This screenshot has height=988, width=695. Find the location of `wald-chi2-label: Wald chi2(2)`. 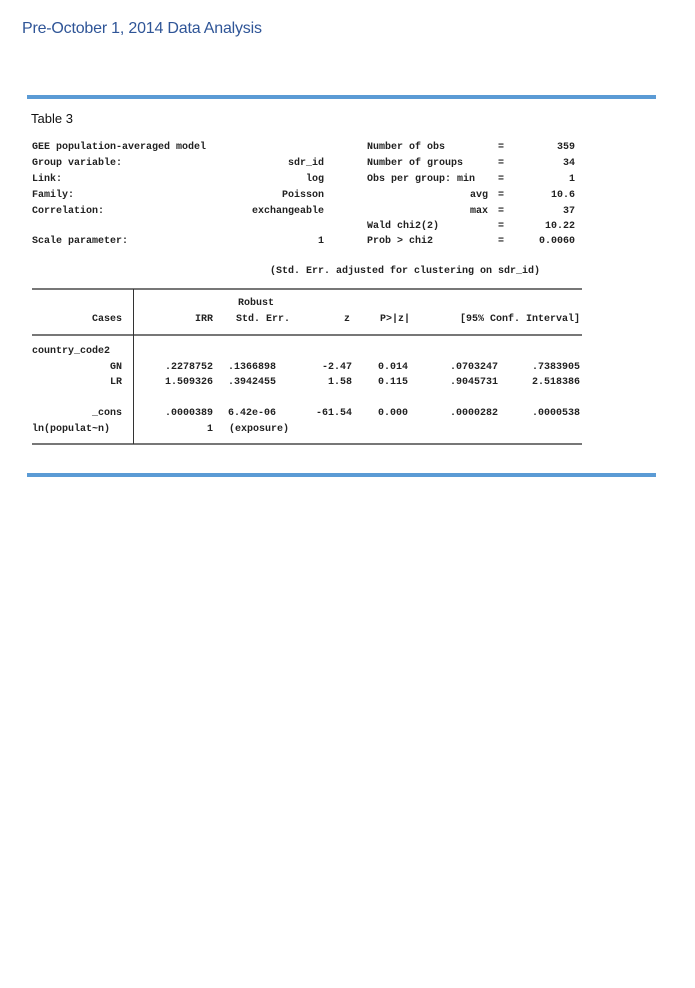

wald-chi2-label: Wald chi2(2) is located at coordinates (403, 226).